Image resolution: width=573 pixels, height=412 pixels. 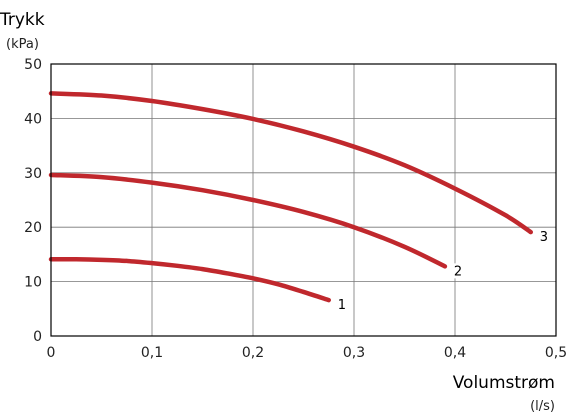 I want to click on y-axis-unit: (kPa), so click(x=22, y=44).